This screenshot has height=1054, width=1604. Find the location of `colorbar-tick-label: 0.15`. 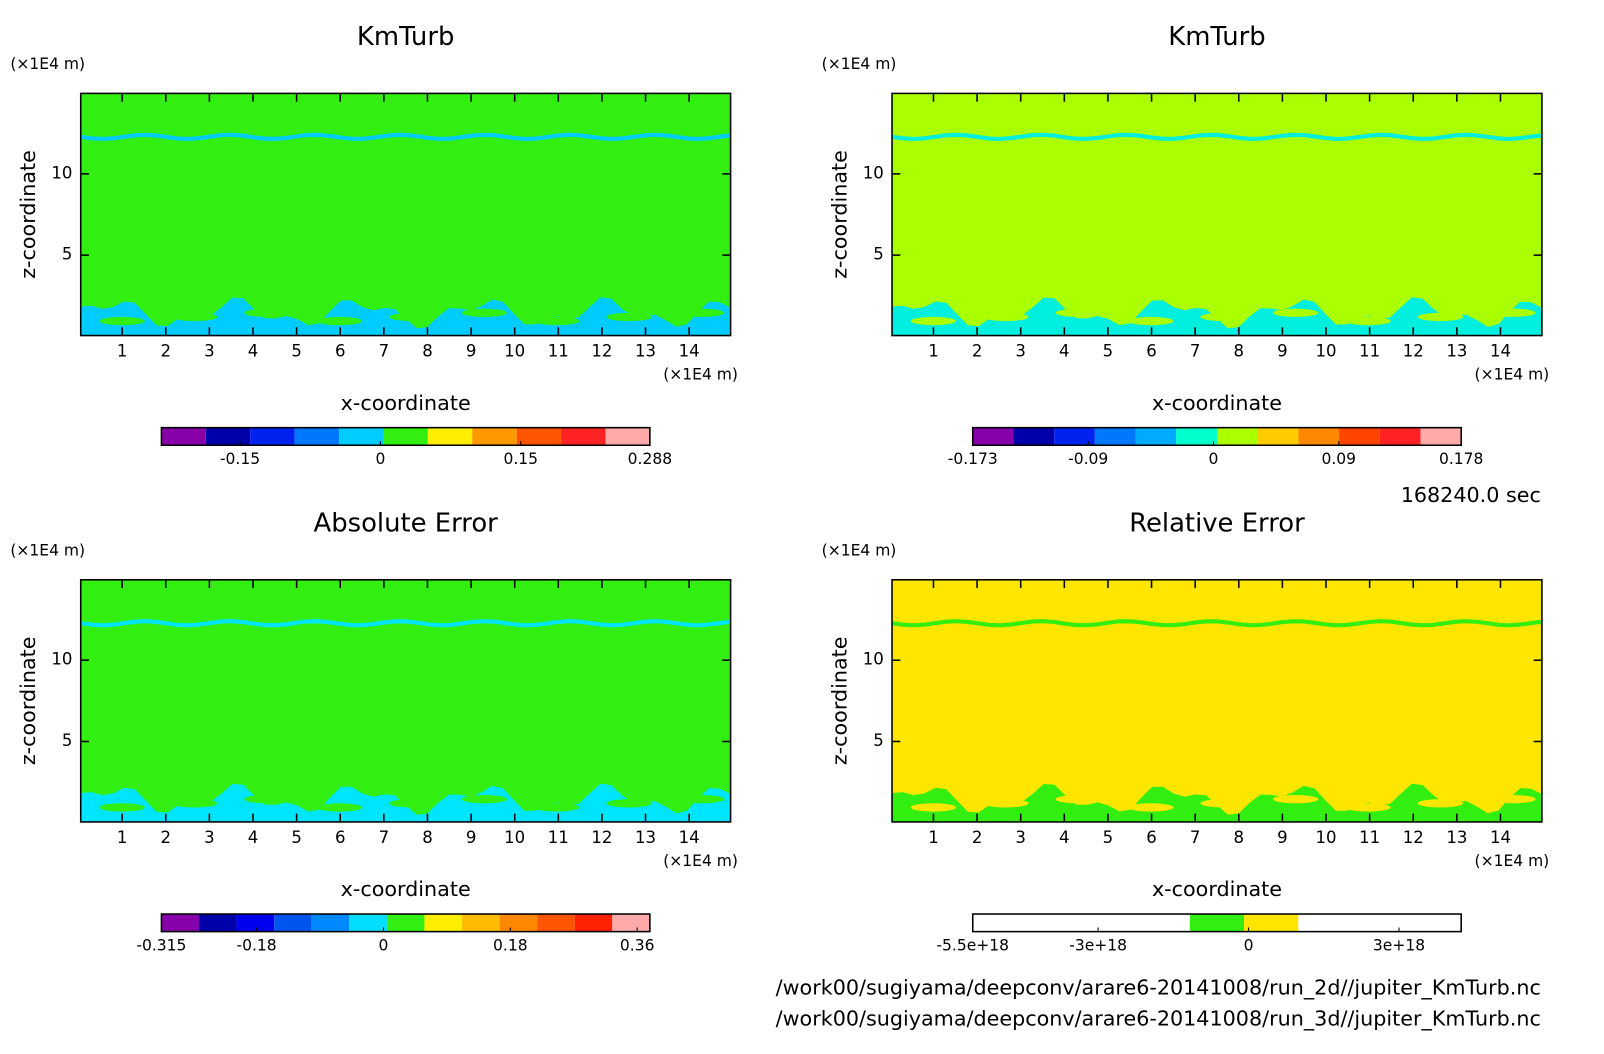

colorbar-tick-label: 0.15 is located at coordinates (520, 459).